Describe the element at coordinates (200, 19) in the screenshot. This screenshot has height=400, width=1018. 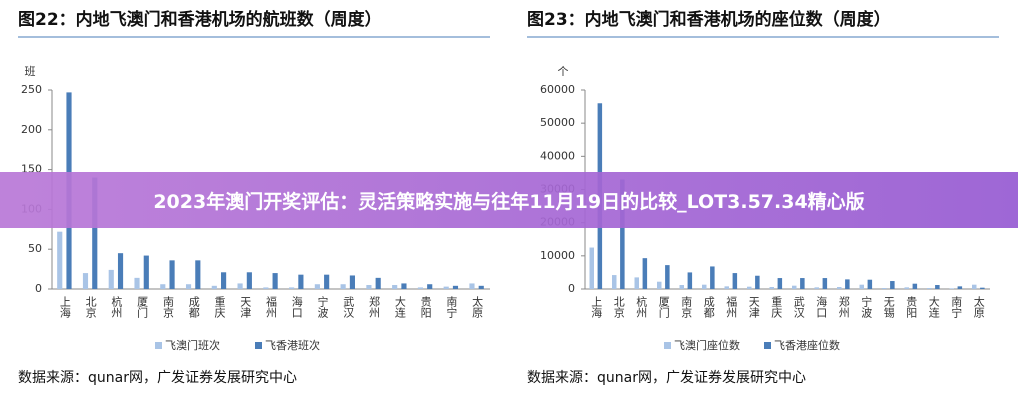
I see `chart-title: 图22：内地飞澳门和香港机场的航班数（周度）` at that location.